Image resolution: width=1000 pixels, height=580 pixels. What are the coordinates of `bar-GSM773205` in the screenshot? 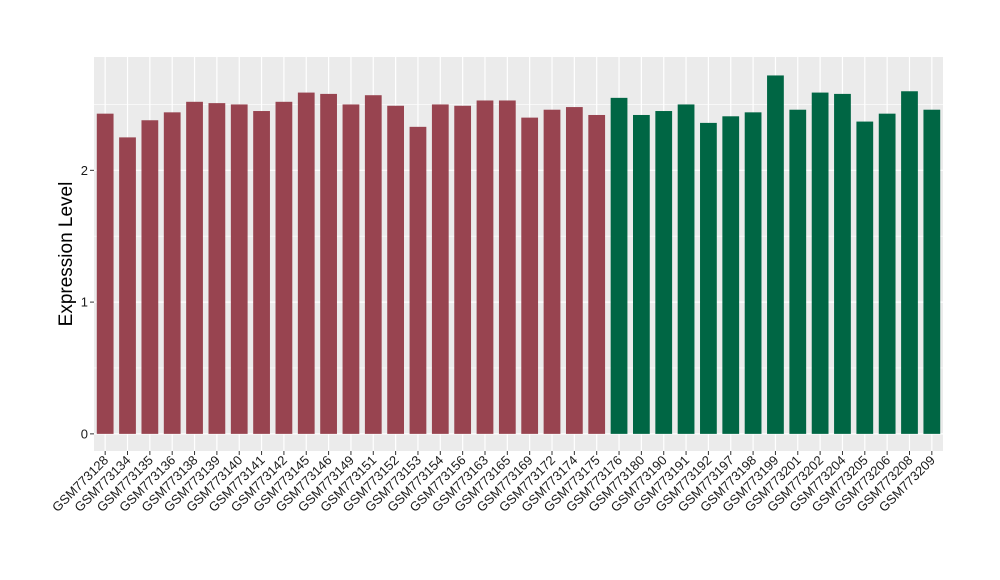 It's located at (865, 277).